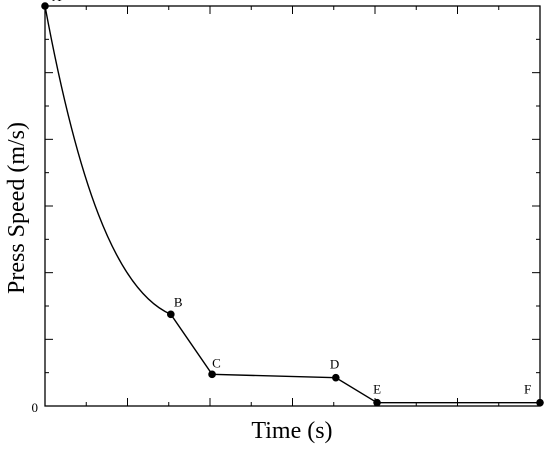  Describe the element at coordinates (377, 389) in the screenshot. I see `point-label-e: E` at that location.